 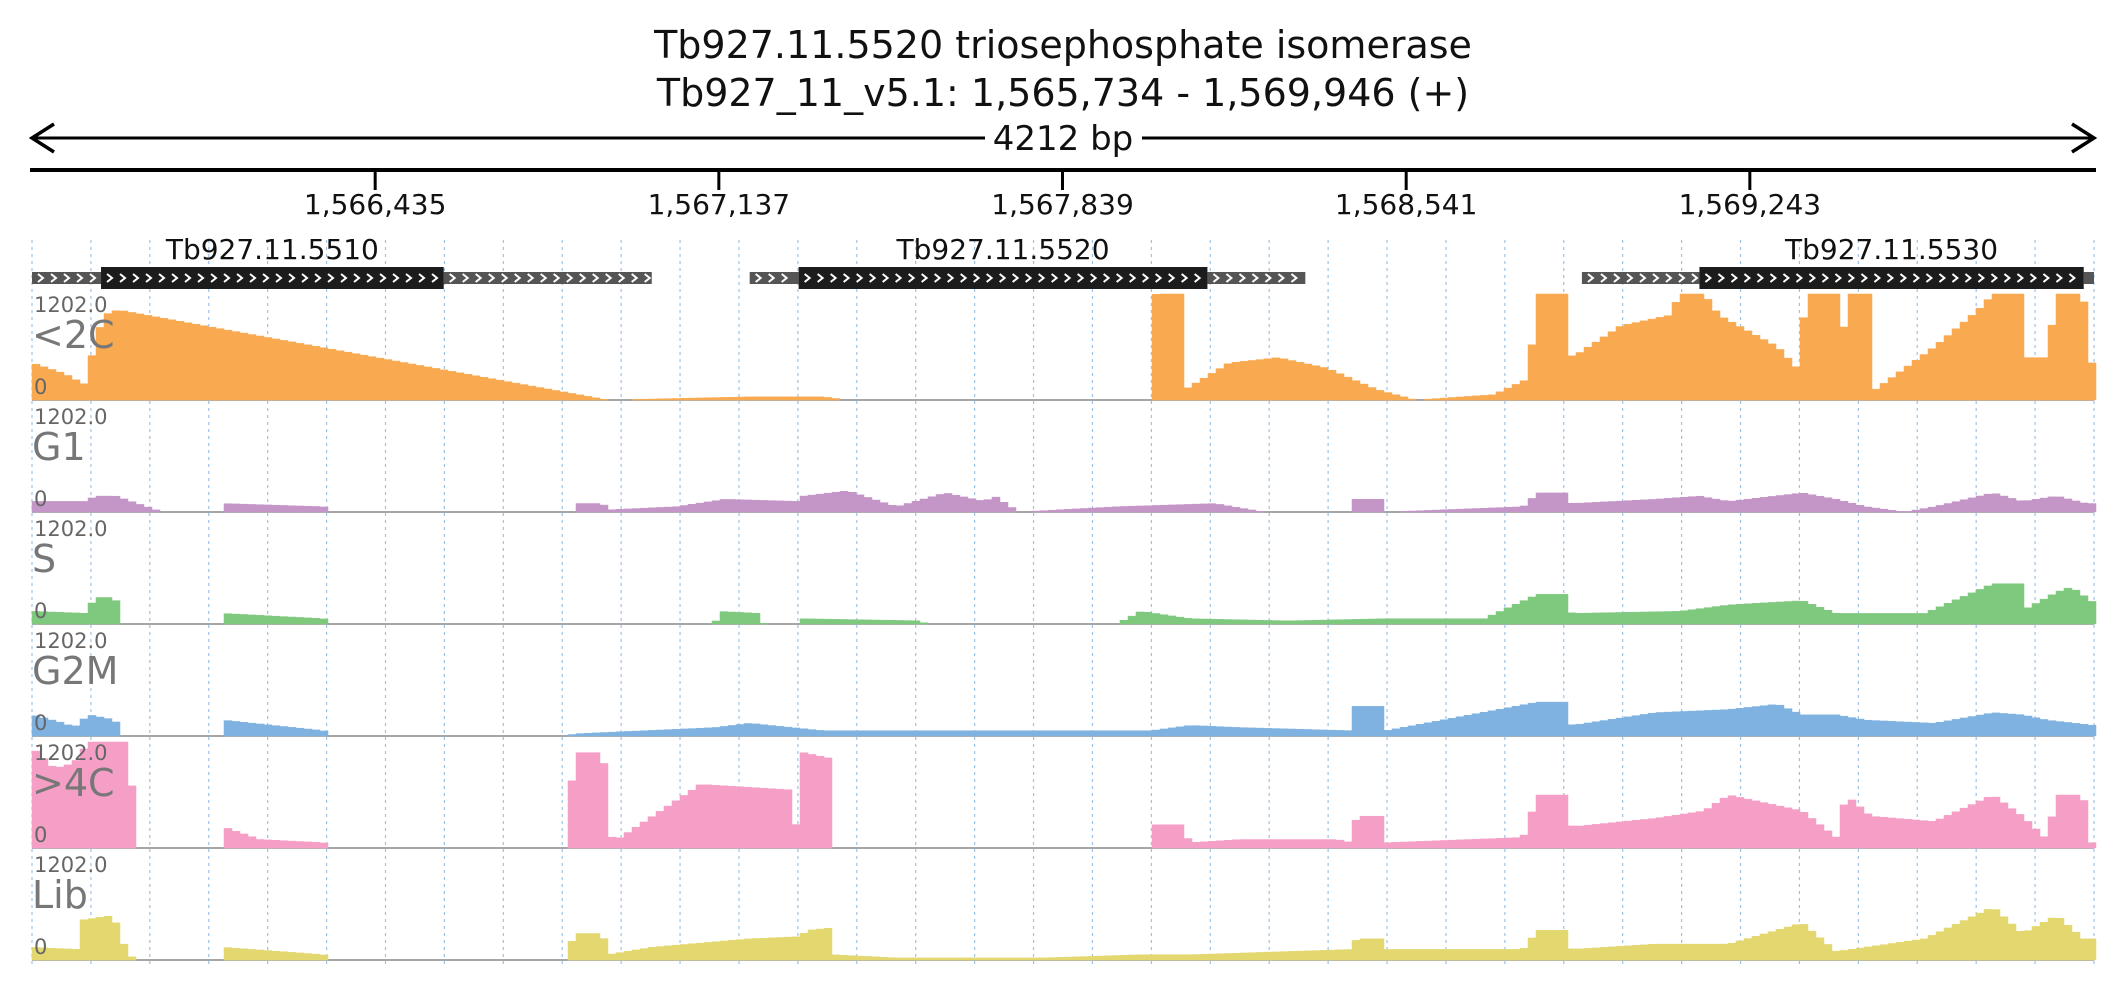 I want to click on gene-utr3, so click(x=1256, y=278).